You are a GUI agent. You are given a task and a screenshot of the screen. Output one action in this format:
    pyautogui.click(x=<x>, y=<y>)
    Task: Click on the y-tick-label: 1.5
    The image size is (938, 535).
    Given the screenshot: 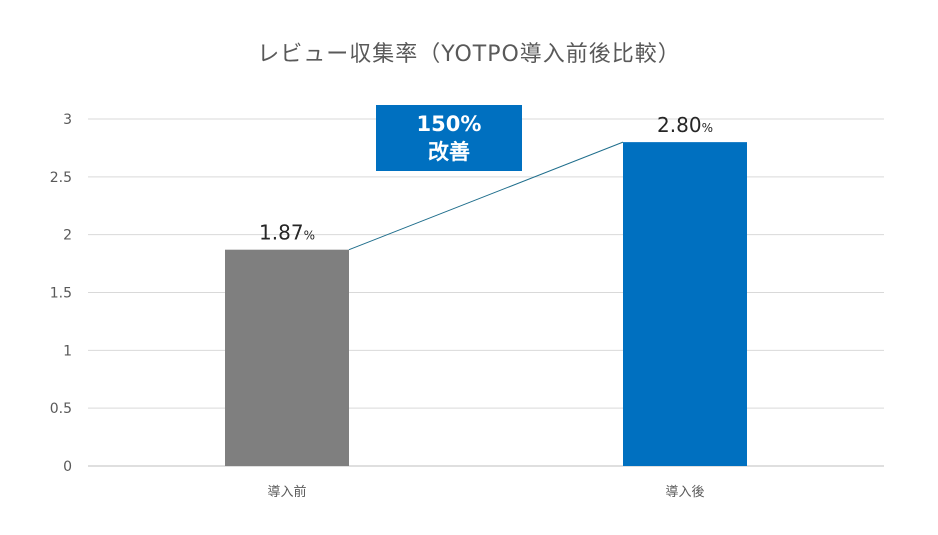 What is the action you would take?
    pyautogui.click(x=61, y=294)
    